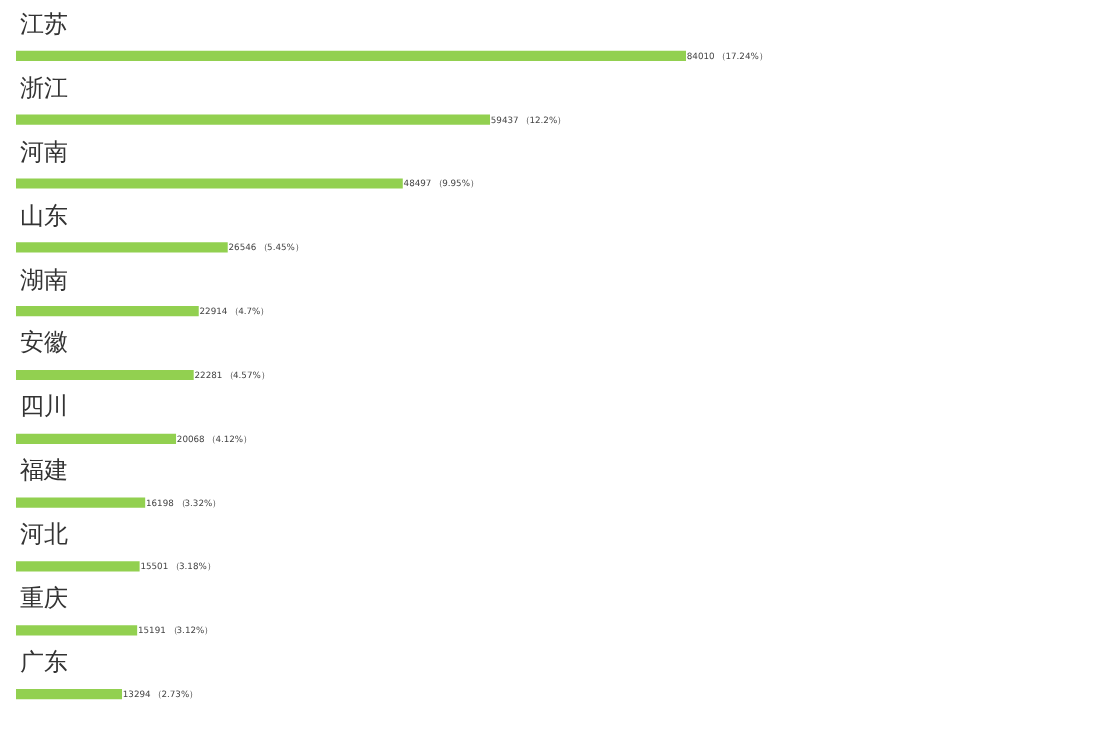 The image size is (1108, 734). Describe the element at coordinates (44, 24) in the screenshot. I see `y-tick-label: 江苏` at that location.